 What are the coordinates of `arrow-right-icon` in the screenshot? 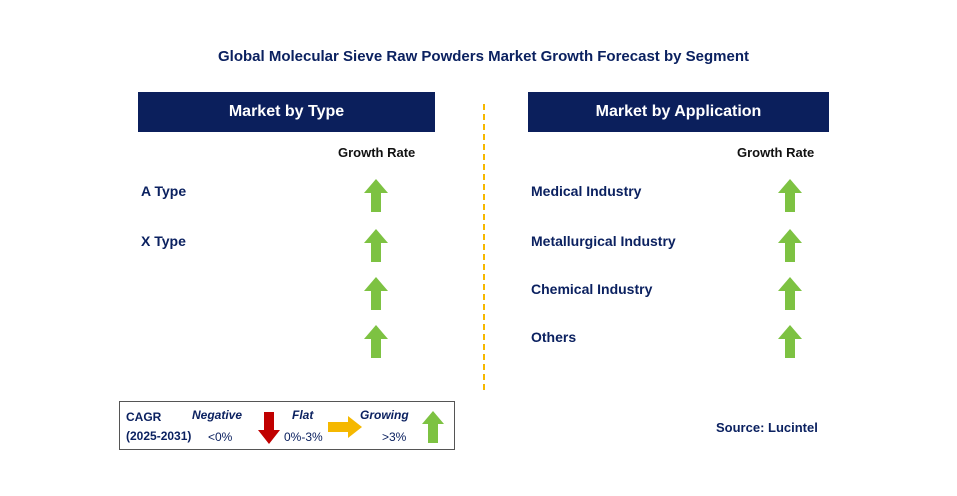 It's located at (345, 427).